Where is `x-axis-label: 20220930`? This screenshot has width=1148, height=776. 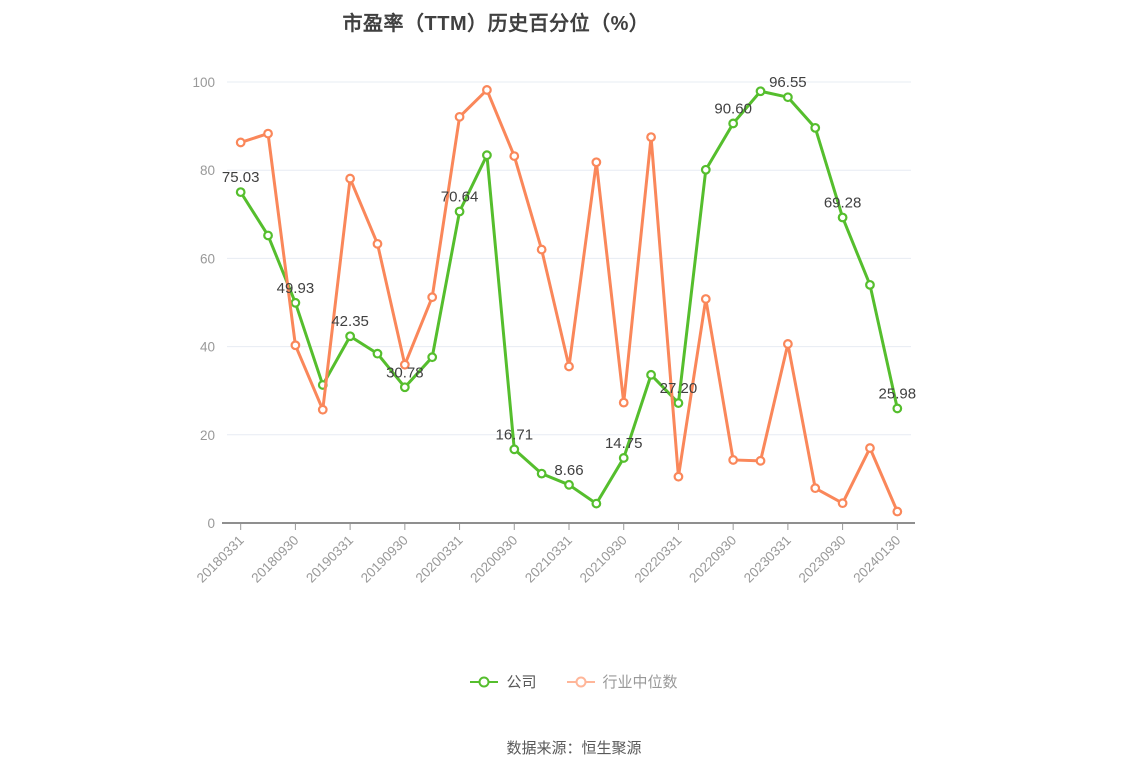 x-axis-label: 20220930 is located at coordinates (712, 559).